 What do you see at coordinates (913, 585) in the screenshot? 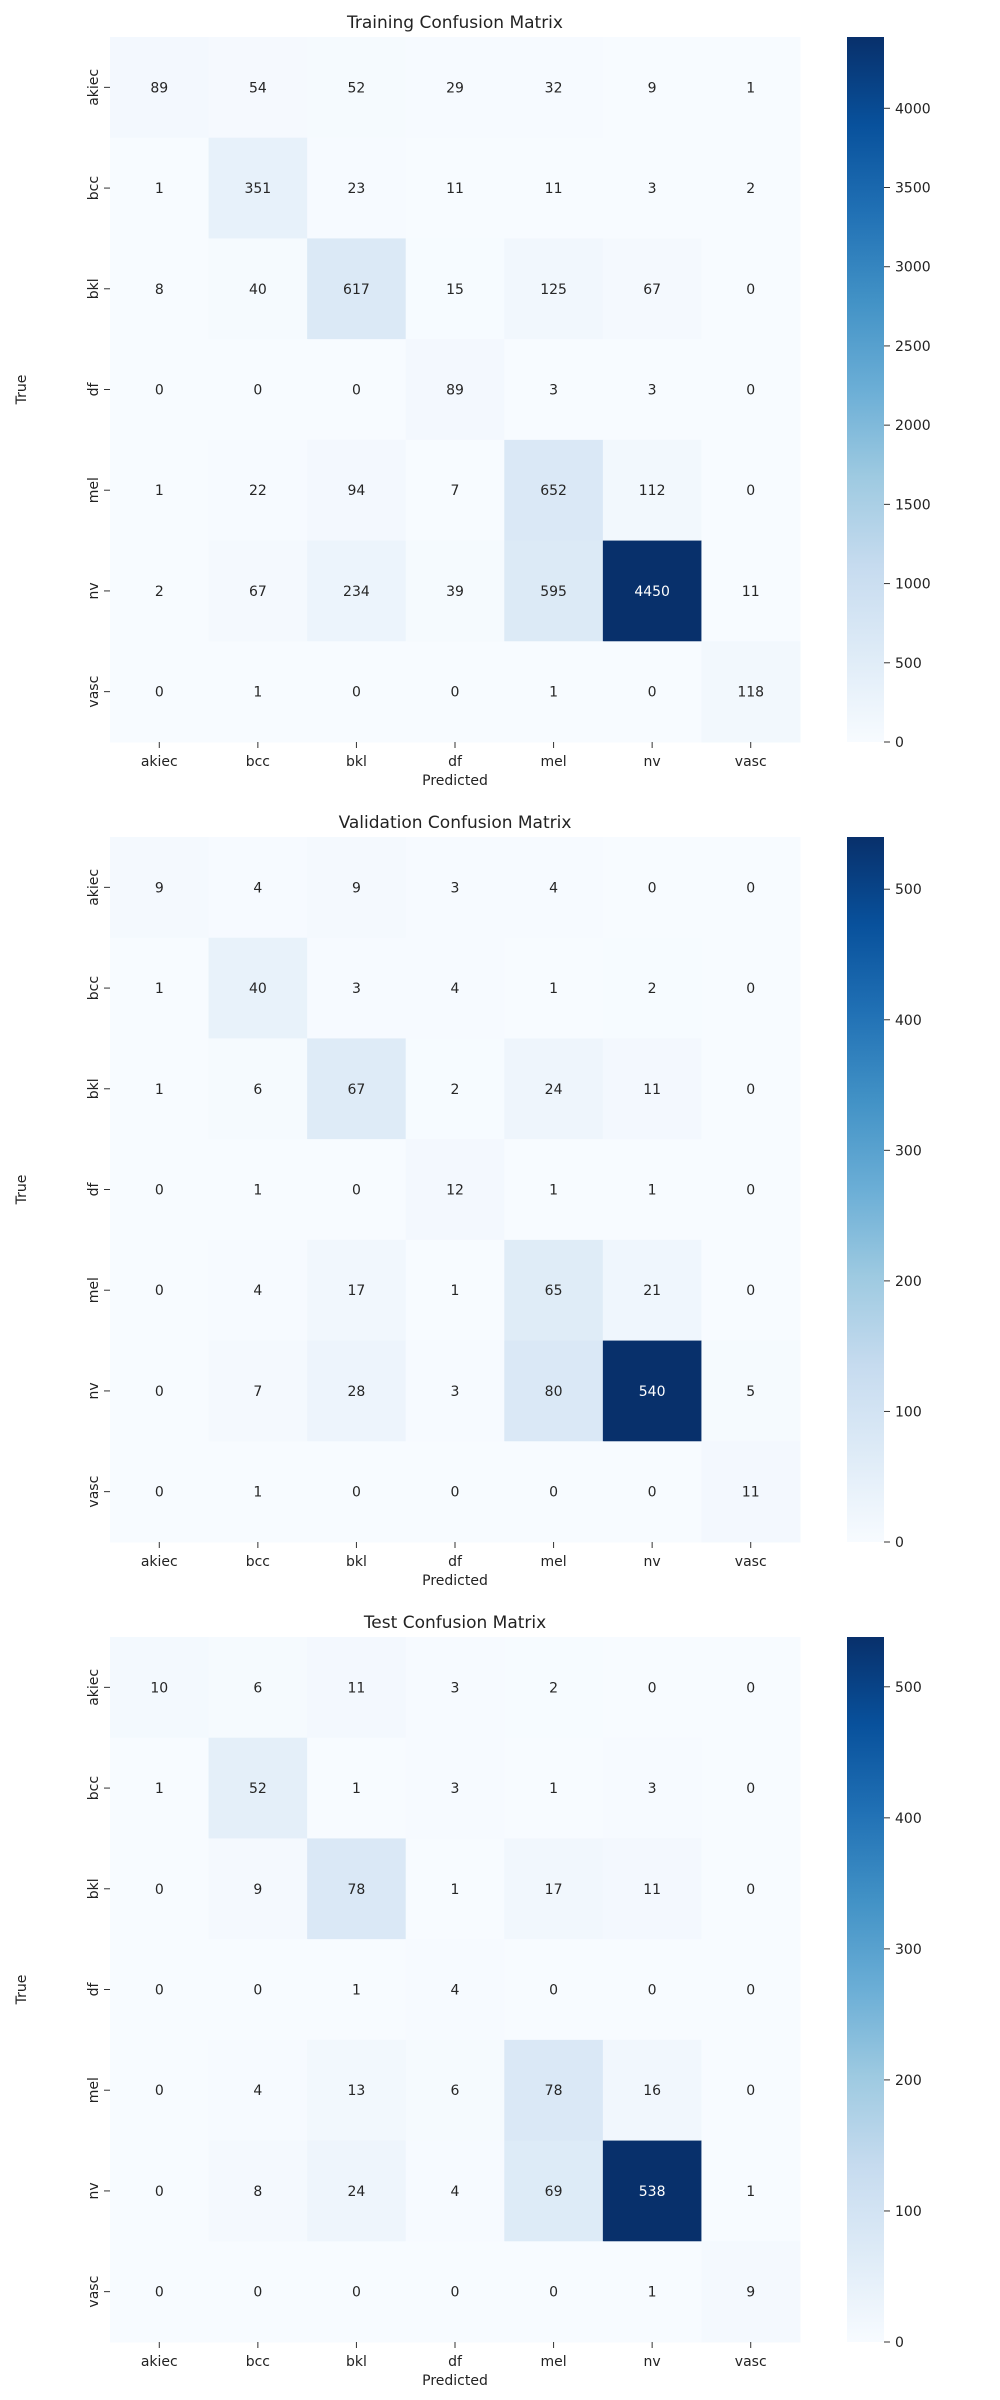
I see `colorbar-tick-label: 1000` at bounding box center [913, 585].